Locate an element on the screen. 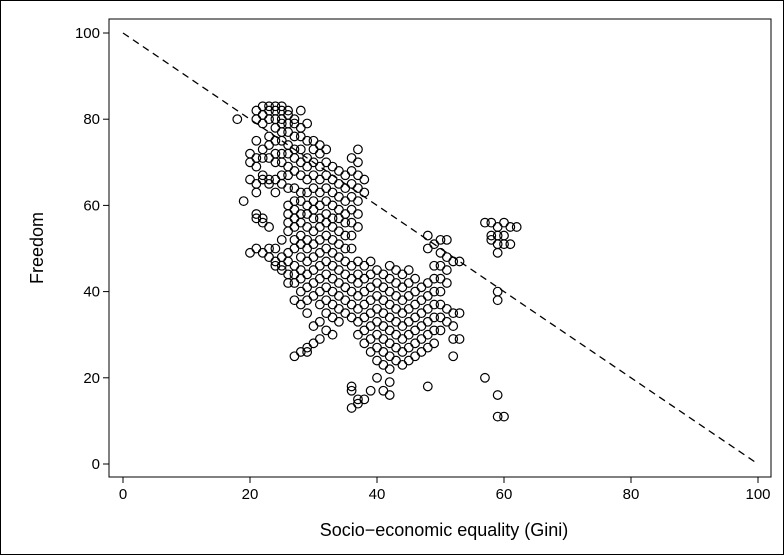 The width and height of the screenshot is (784, 556). y-tick-label: 80 is located at coordinates (91, 119).